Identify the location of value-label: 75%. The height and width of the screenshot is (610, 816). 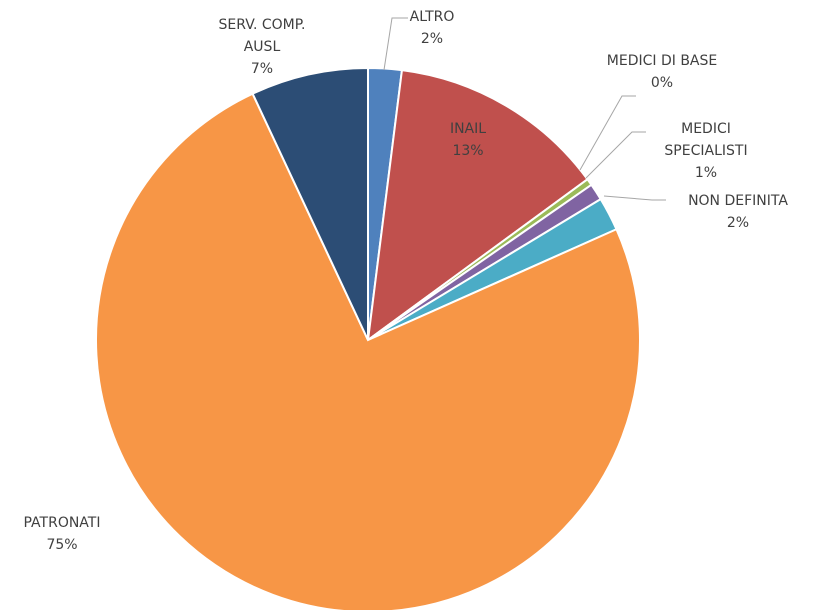
(62, 545).